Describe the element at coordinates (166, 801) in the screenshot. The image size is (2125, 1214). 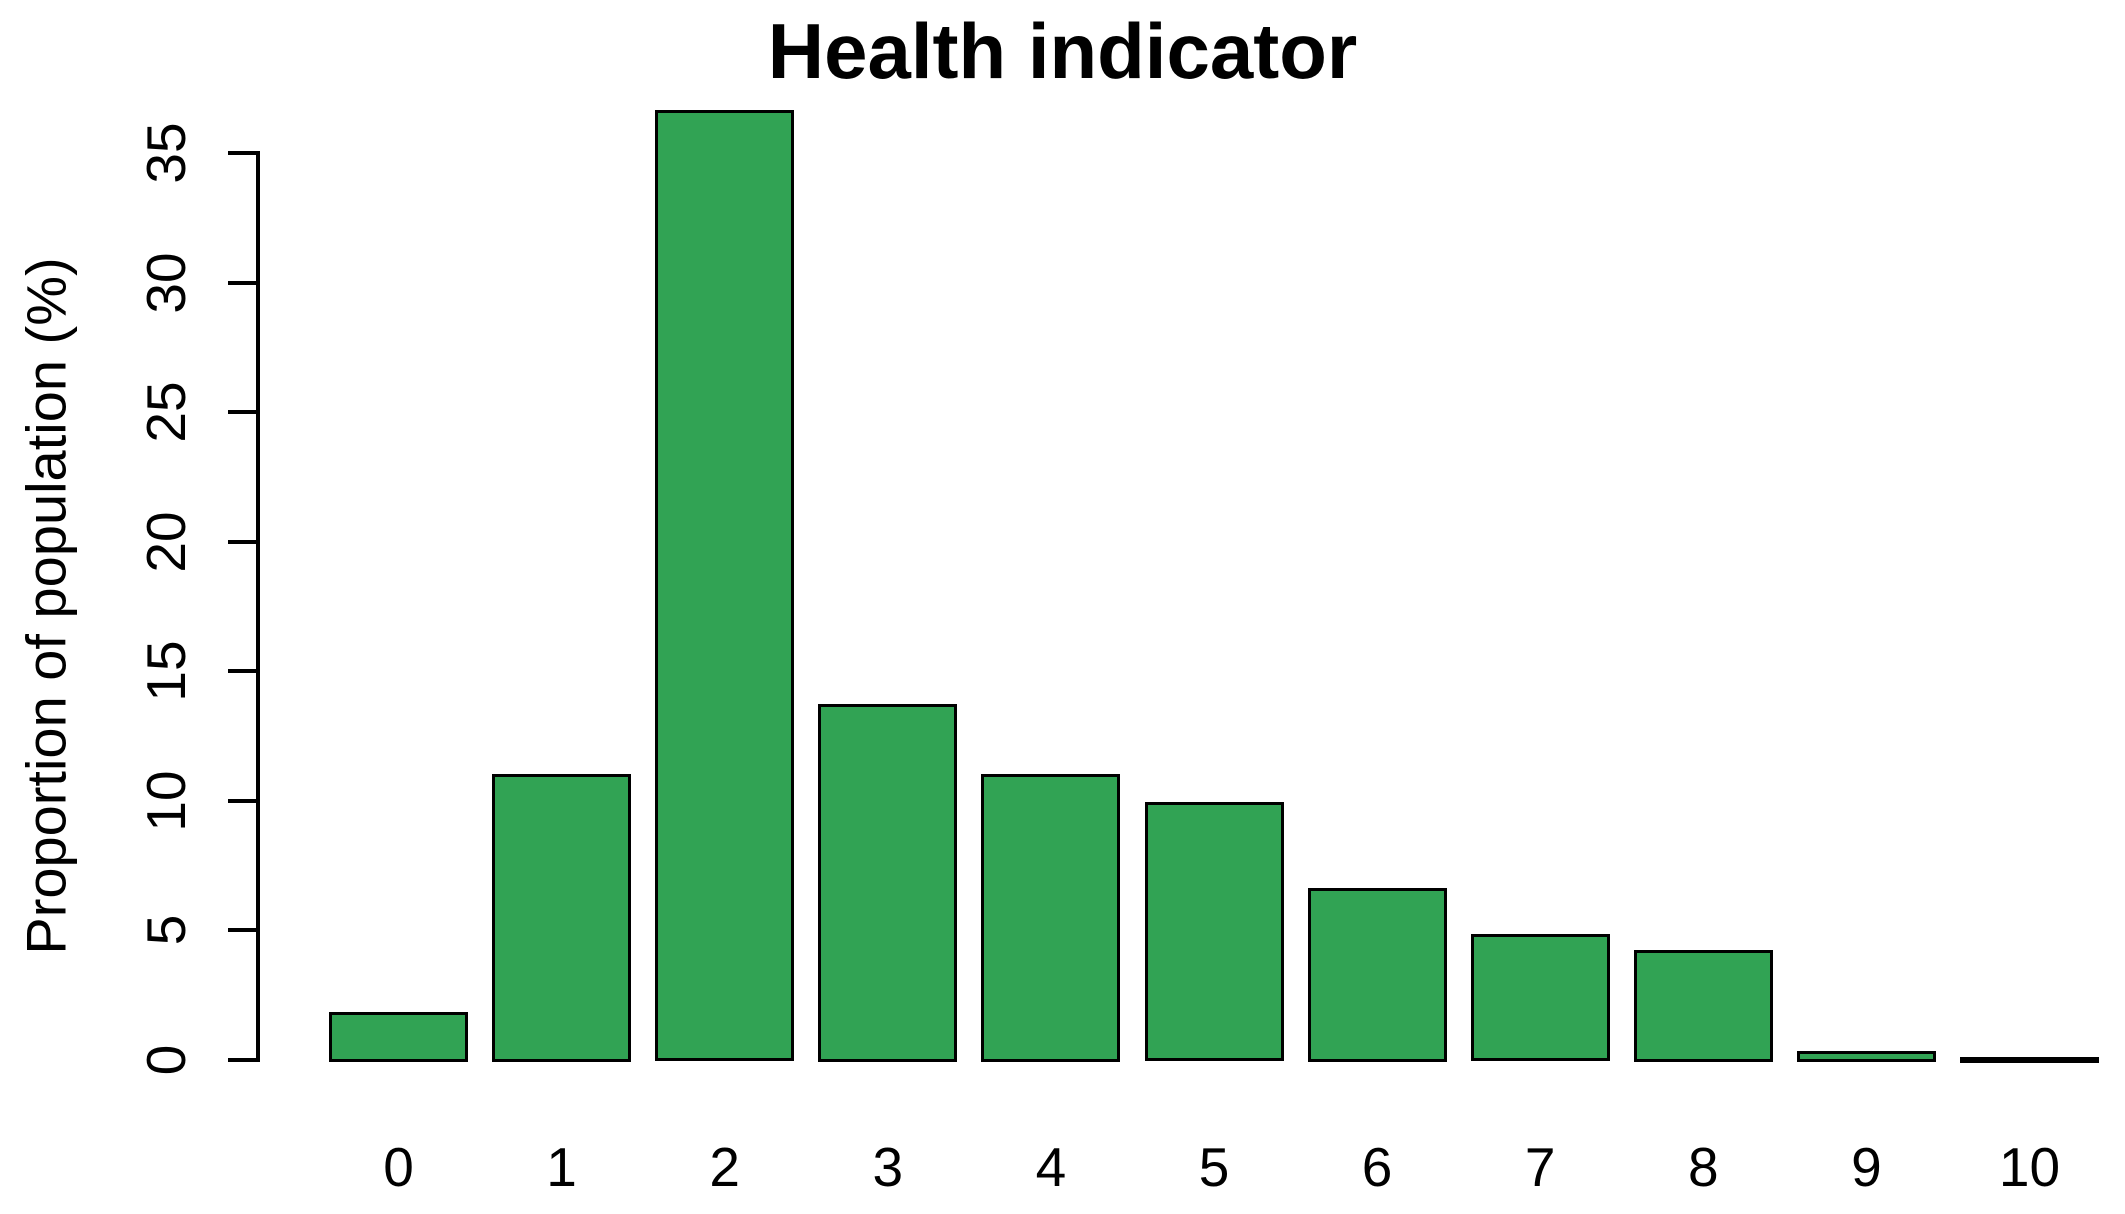
I see `y-tick-label: 10` at that location.